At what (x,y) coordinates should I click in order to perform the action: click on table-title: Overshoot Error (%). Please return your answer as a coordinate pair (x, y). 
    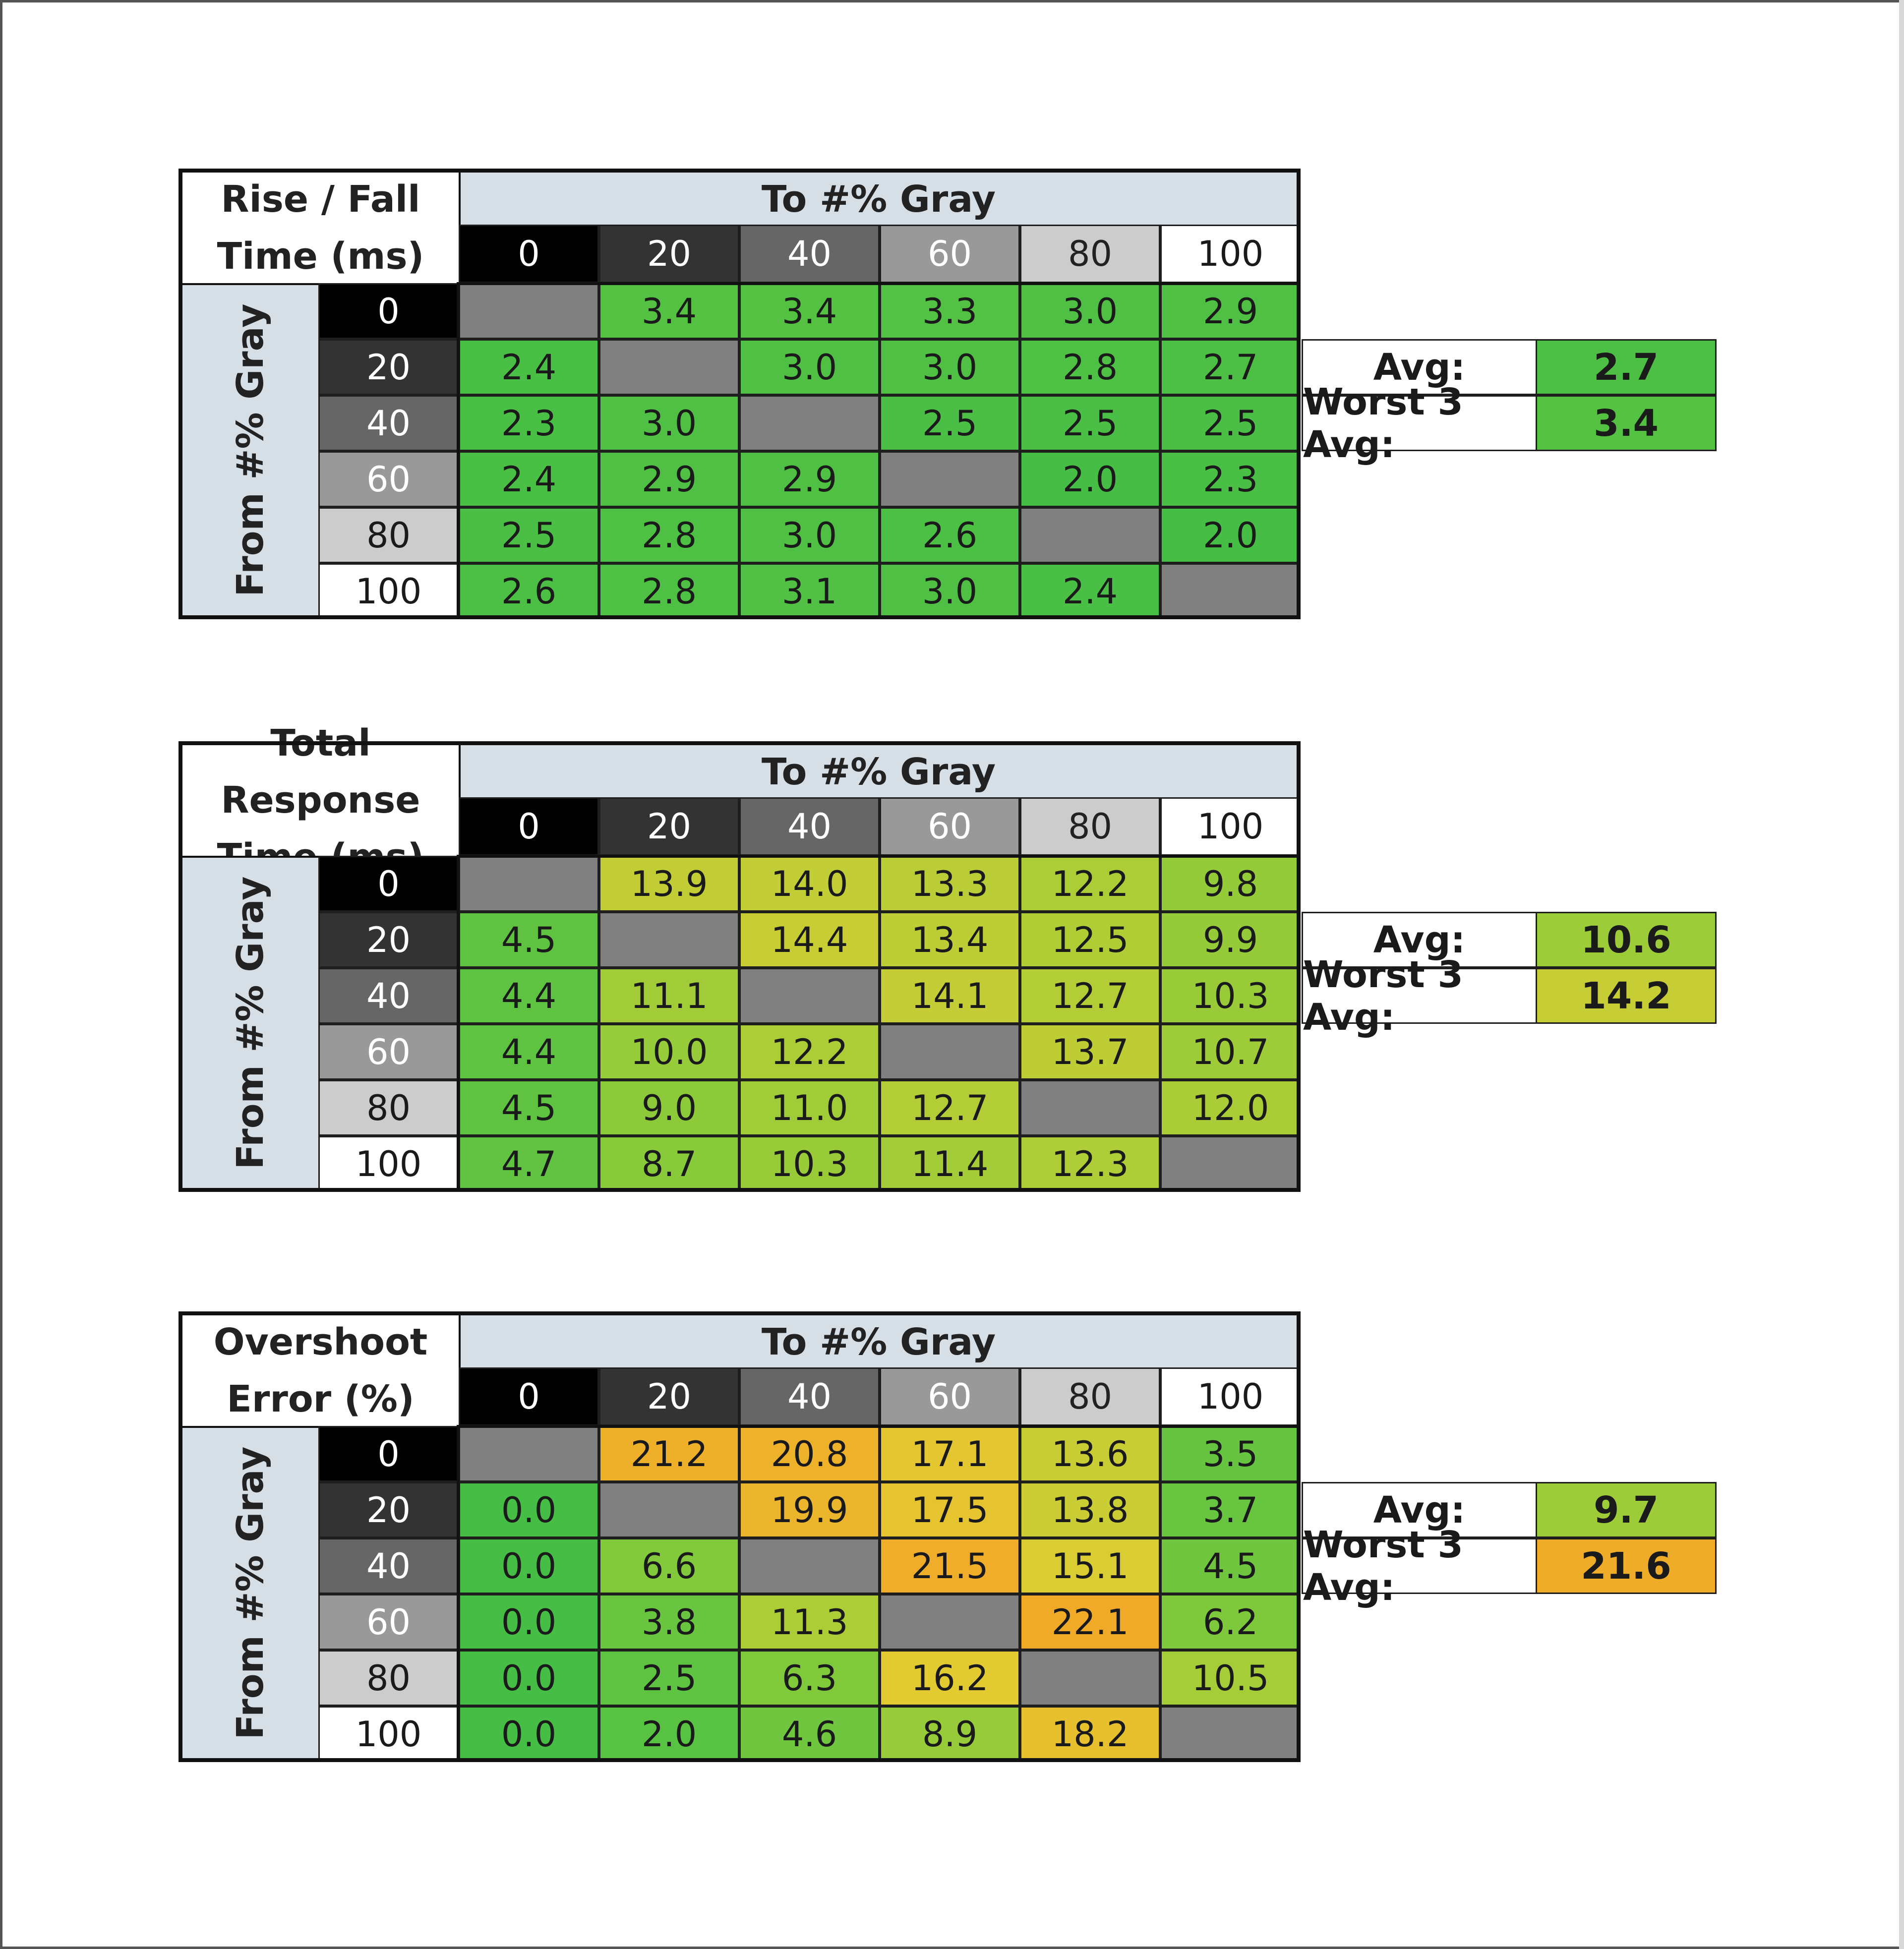
    Looking at the image, I should click on (318, 1369).